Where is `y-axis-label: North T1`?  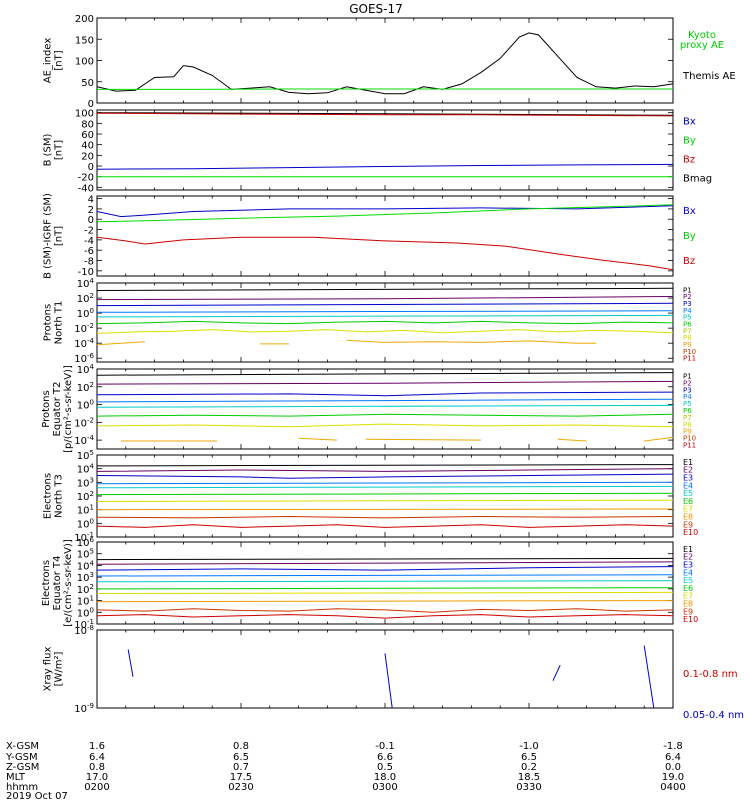 y-axis-label: North T1 is located at coordinates (59, 323).